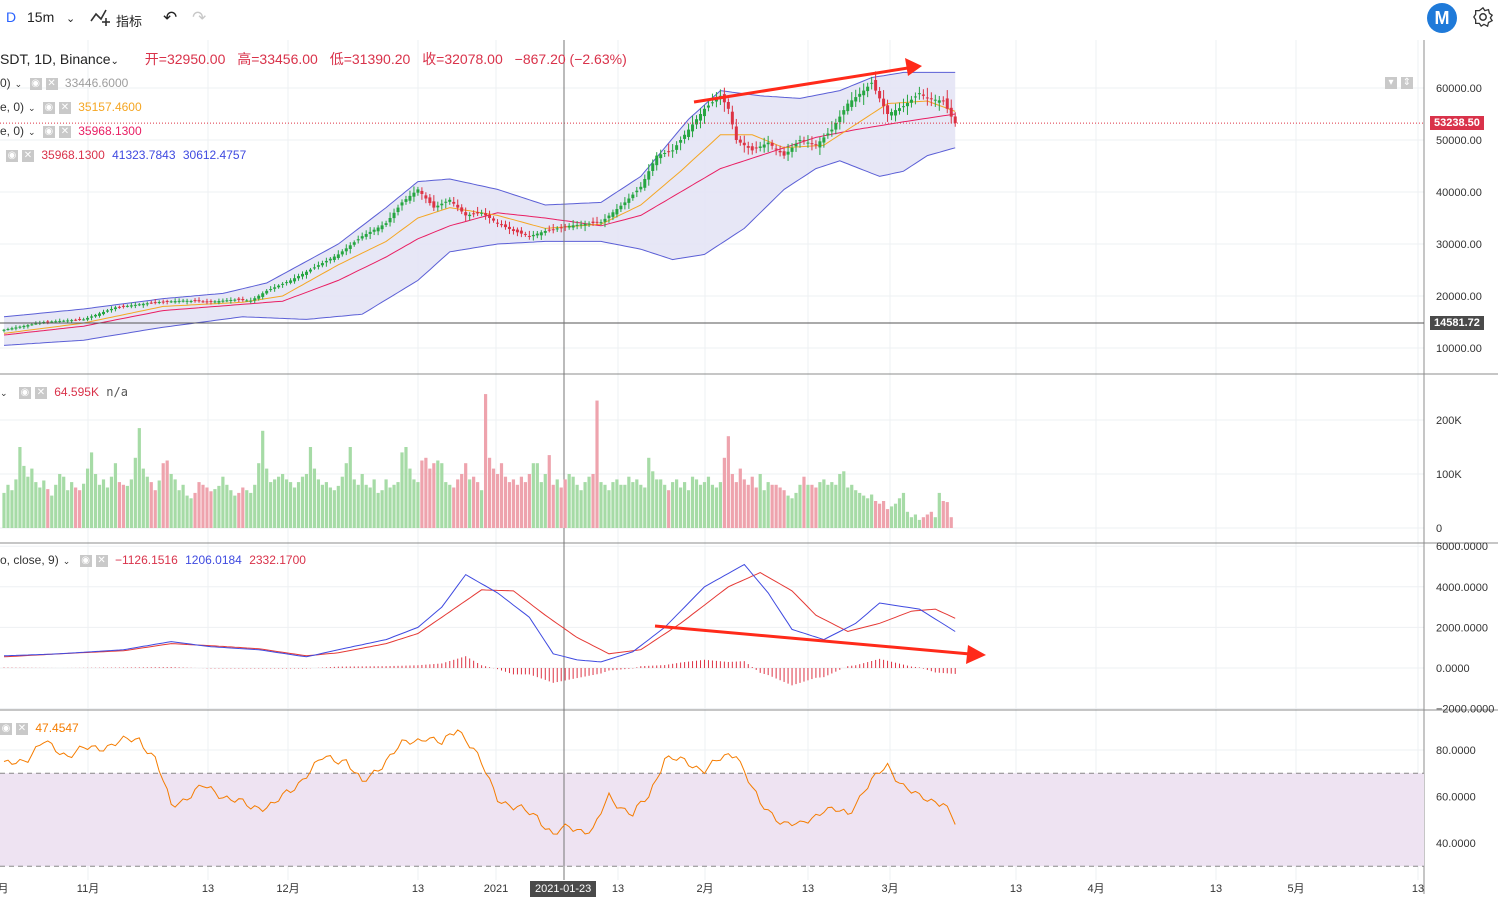 The width and height of the screenshot is (1498, 897). Describe the element at coordinates (11, 17) in the screenshot. I see `symbol-button: D` at that location.